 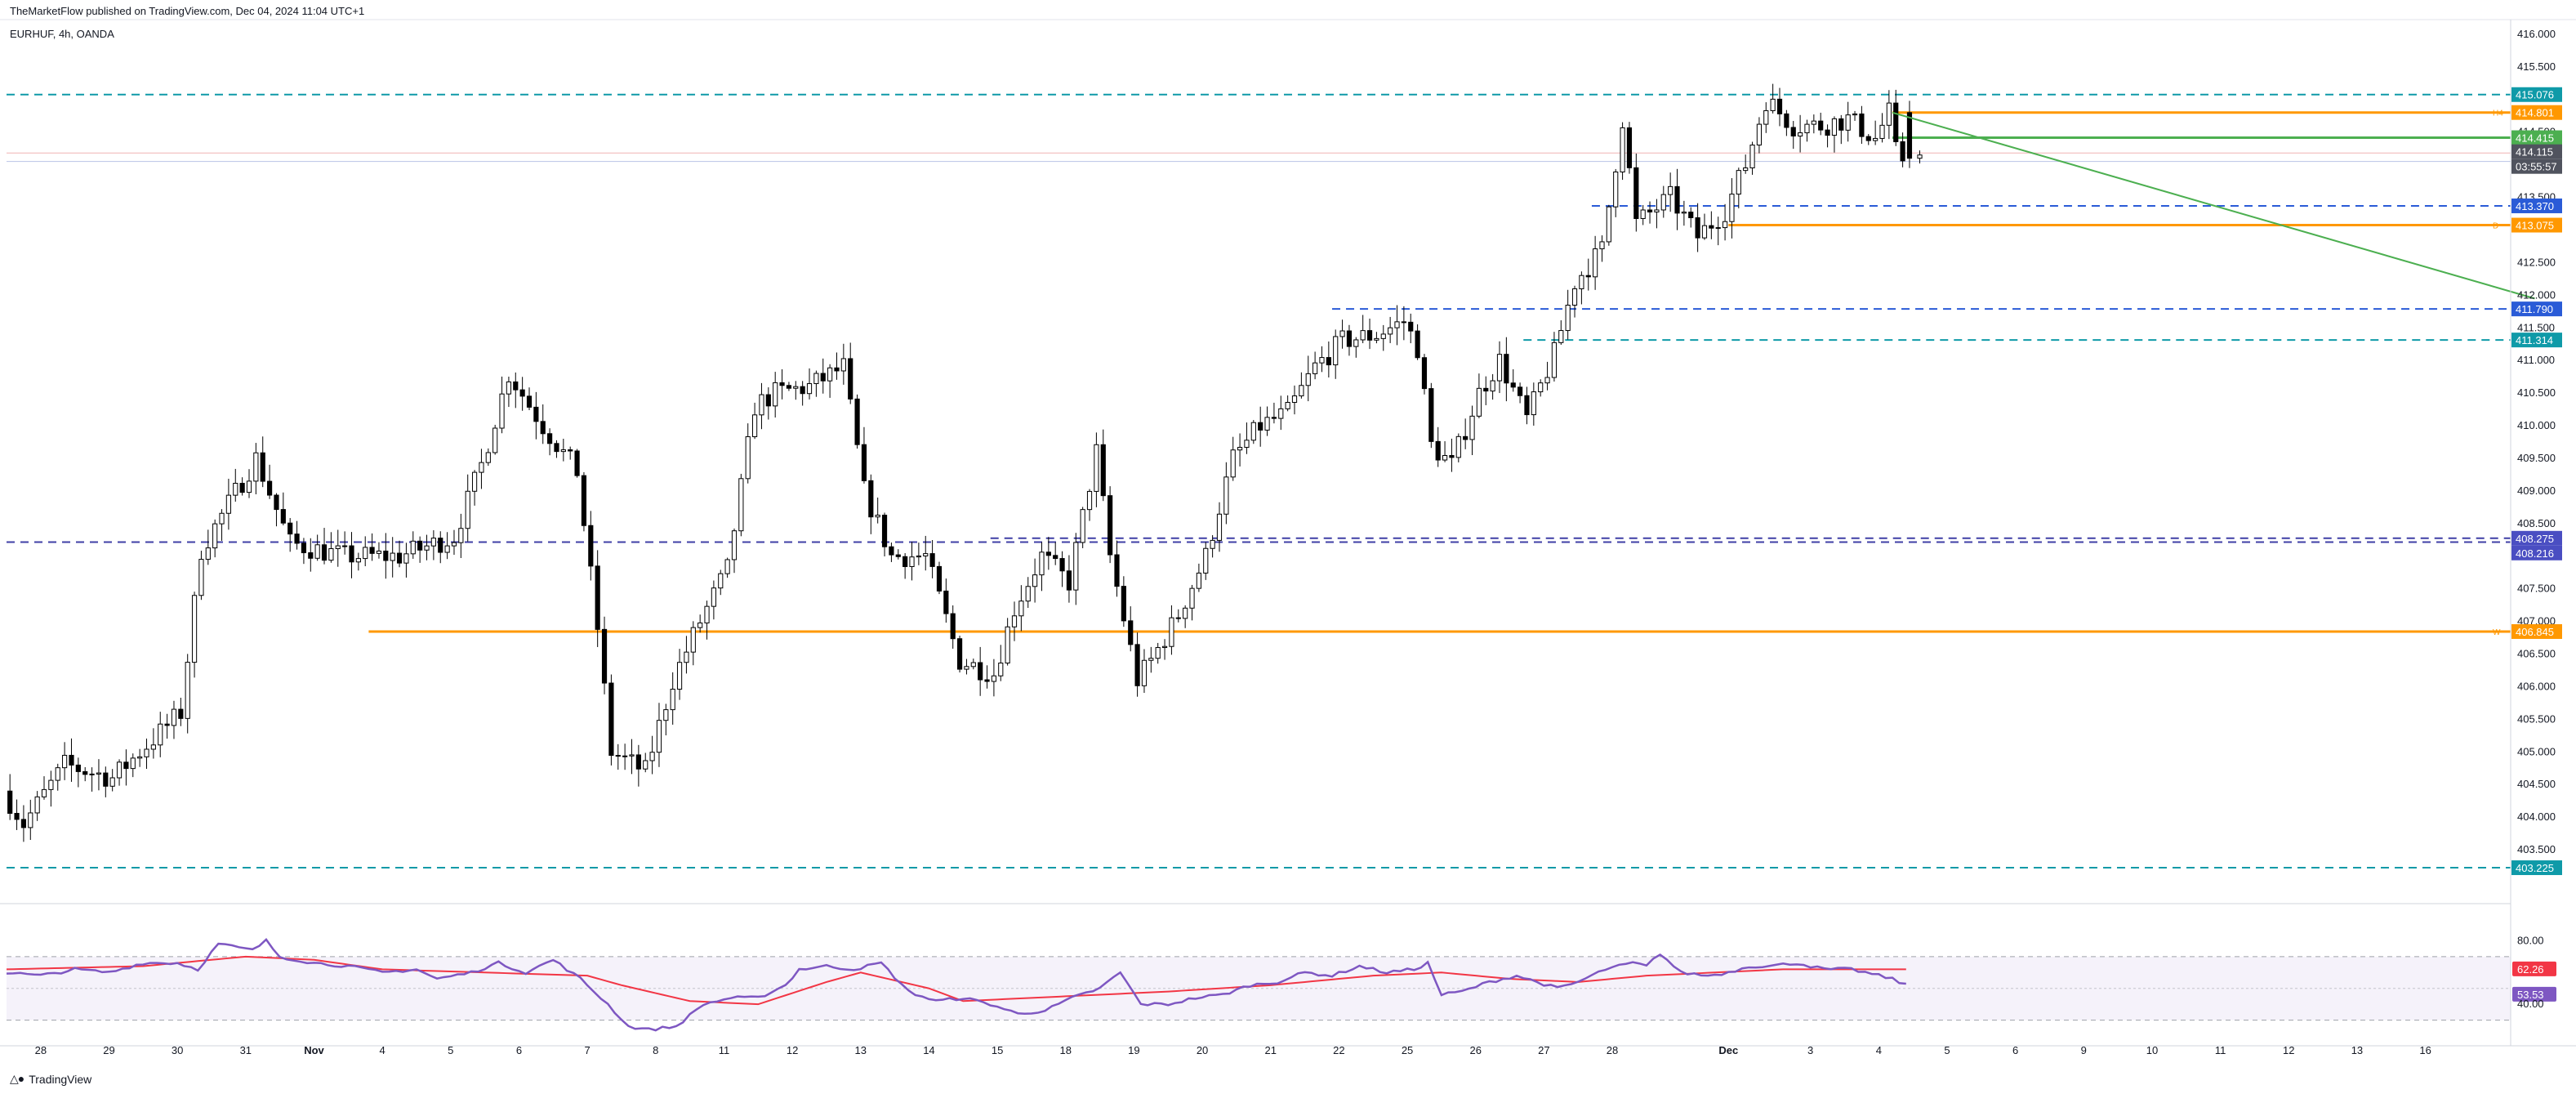 I want to click on time-tick-label: 21, so click(x=1270, y=1050).